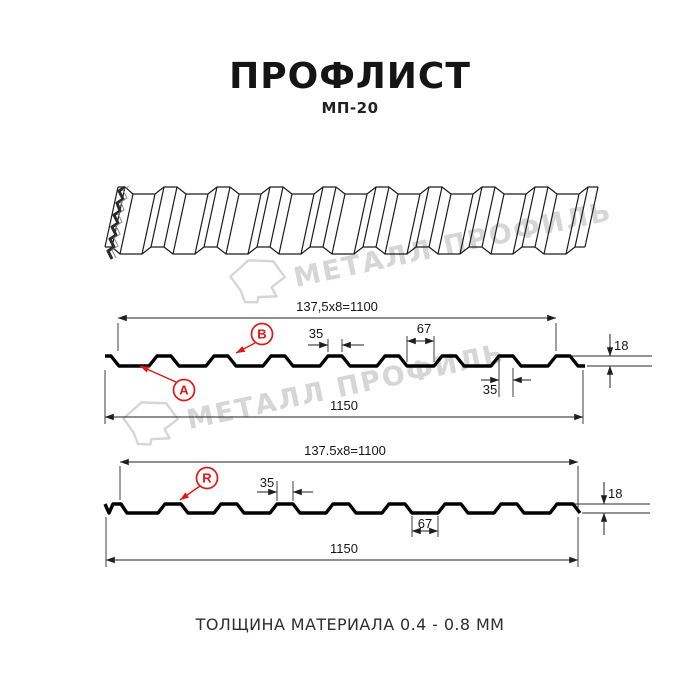 Image resolution: width=700 pixels, height=700 pixels. I want to click on dim-overall-top: 1150, so click(344, 397).